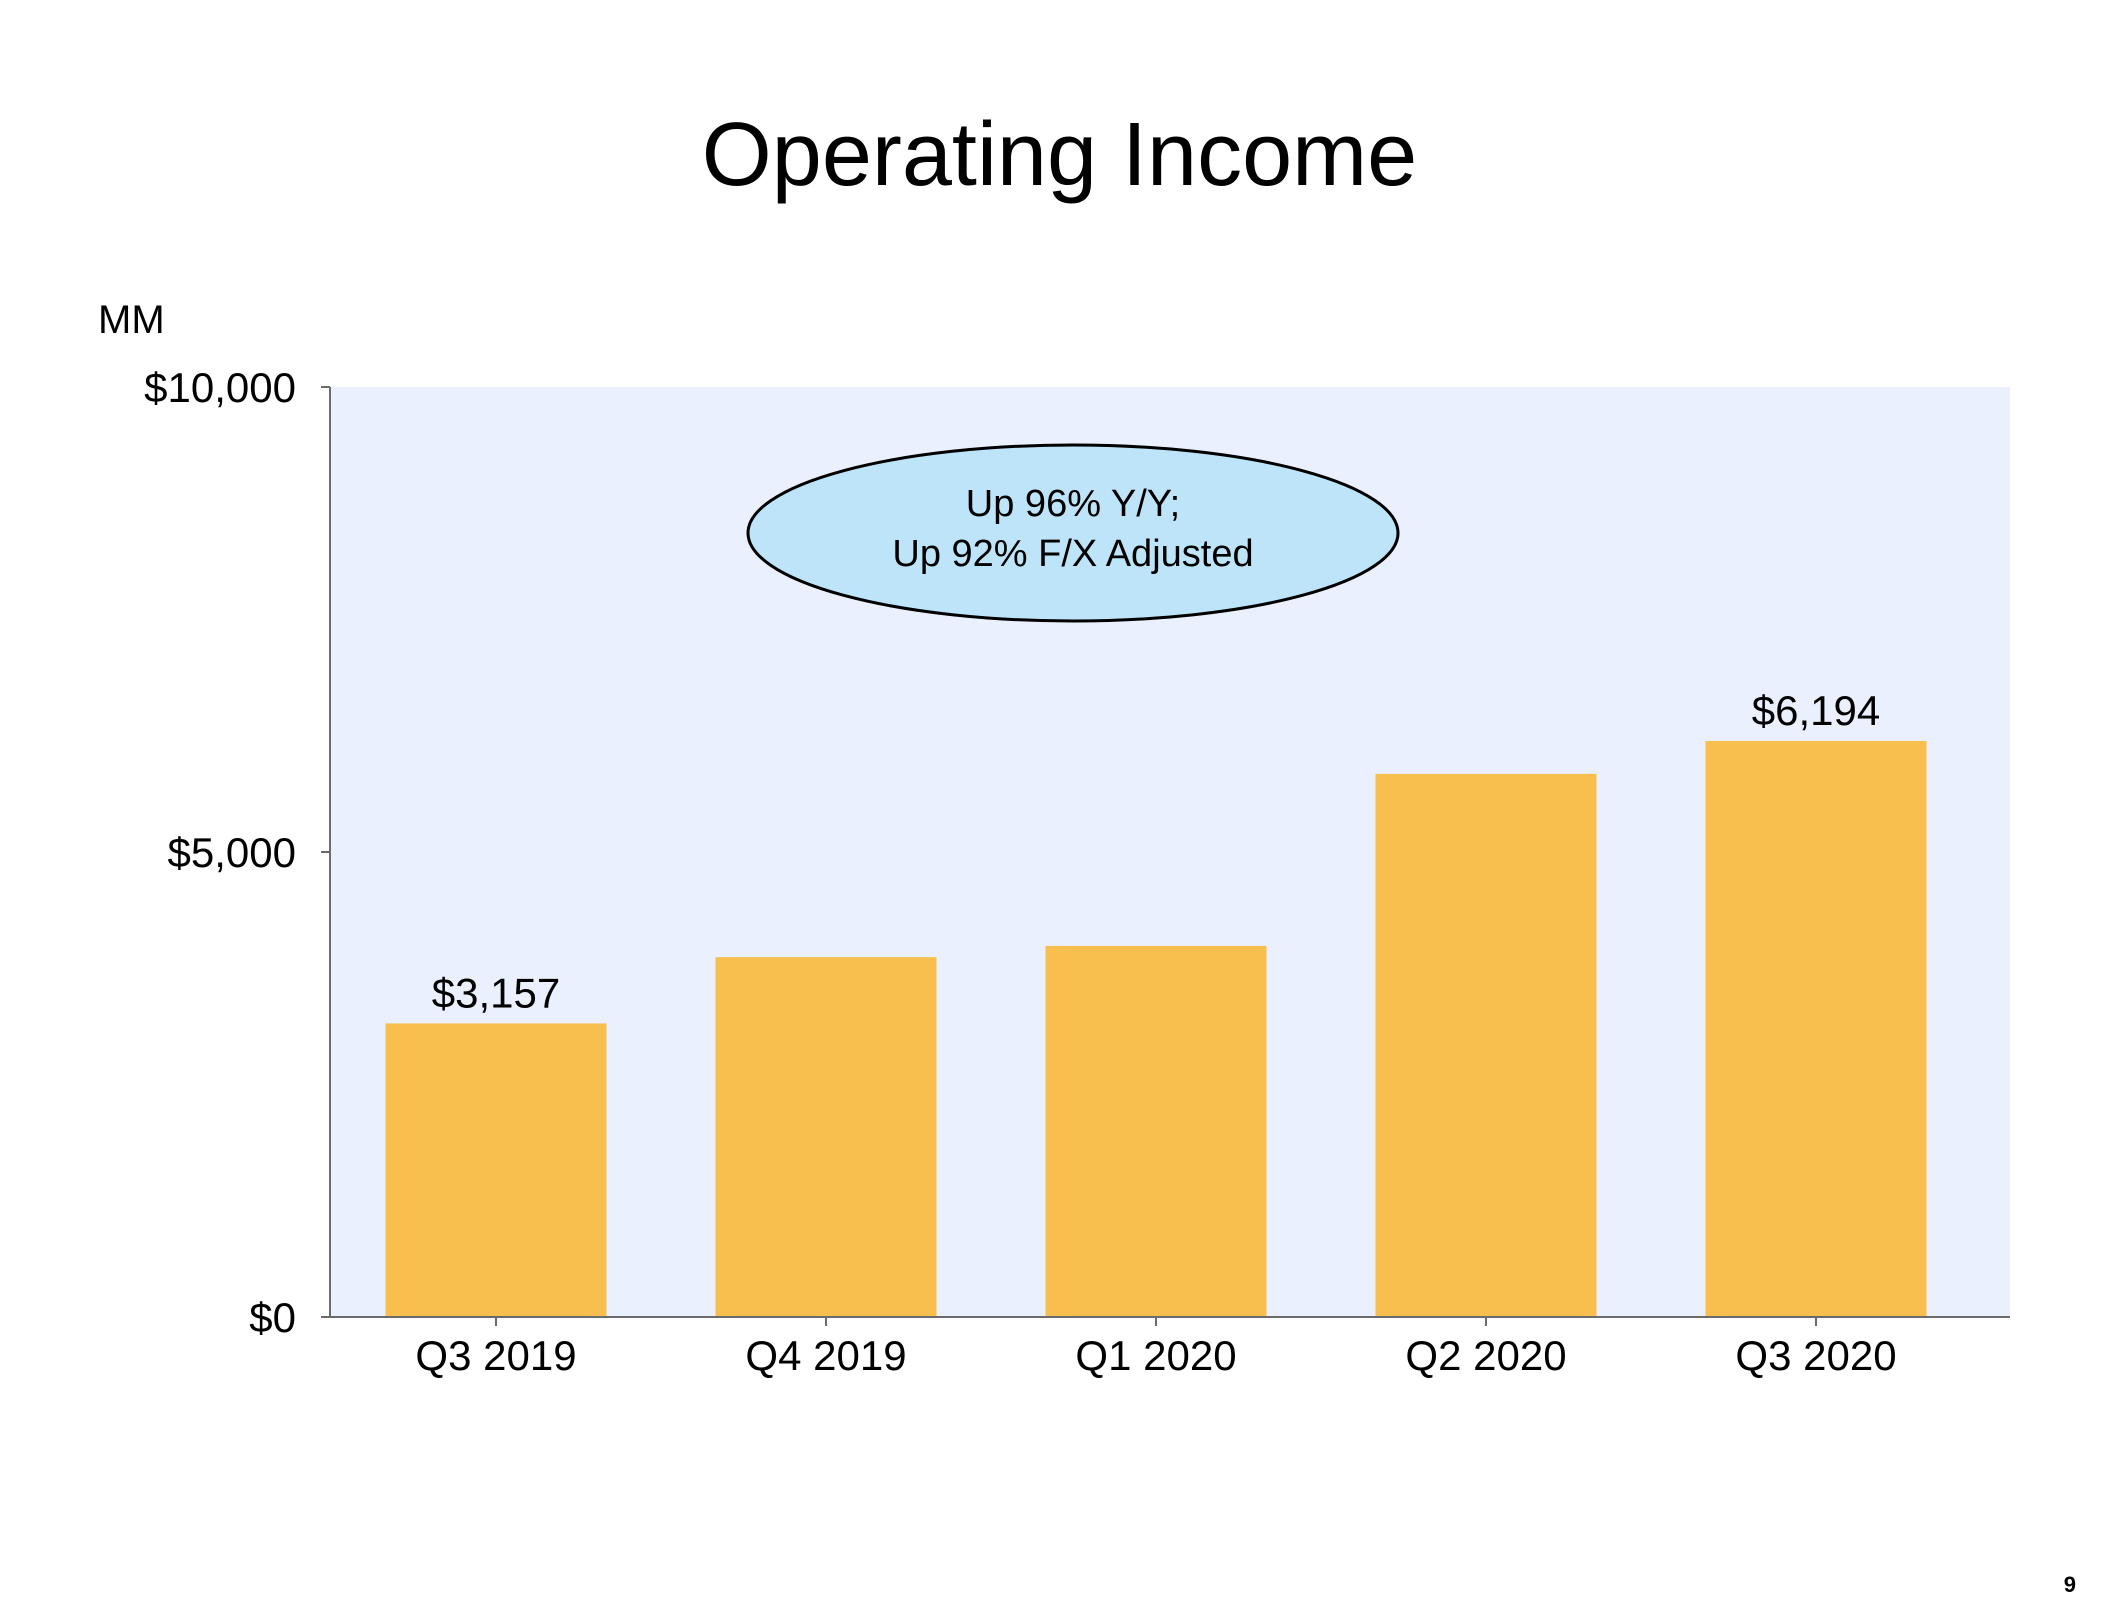 This screenshot has height=1619, width=2119. I want to click on growth-callout: Up 96% Y/Y; Up 92% F/X Adjusted, so click(1073, 533).